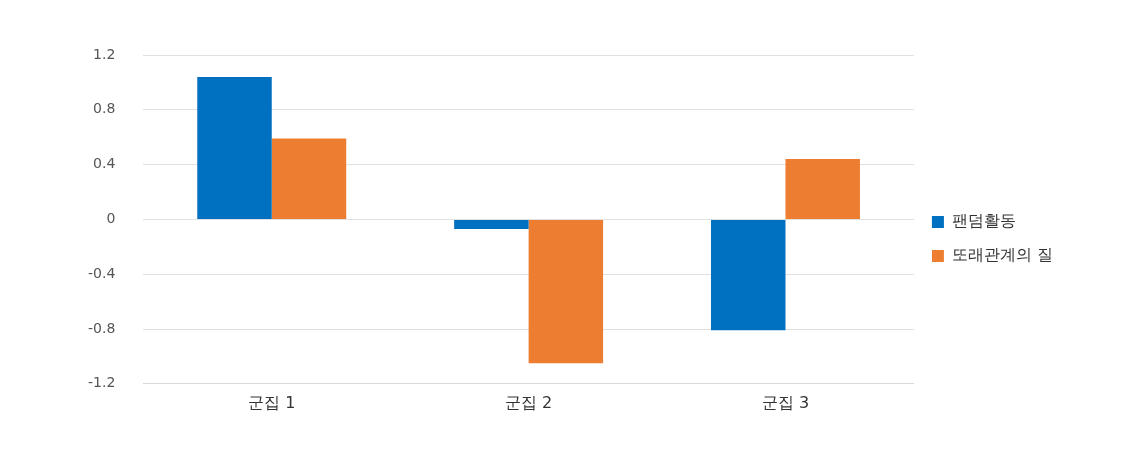 Image resolution: width=1123 pixels, height=463 pixels. I want to click on y-tick-label: 0.4, so click(104, 163).